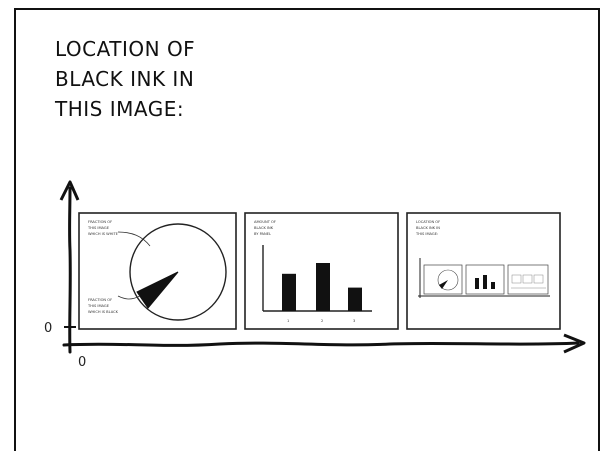 The height and width of the screenshot is (457, 611). I want to click on x-zero-label: 0, so click(82, 362).